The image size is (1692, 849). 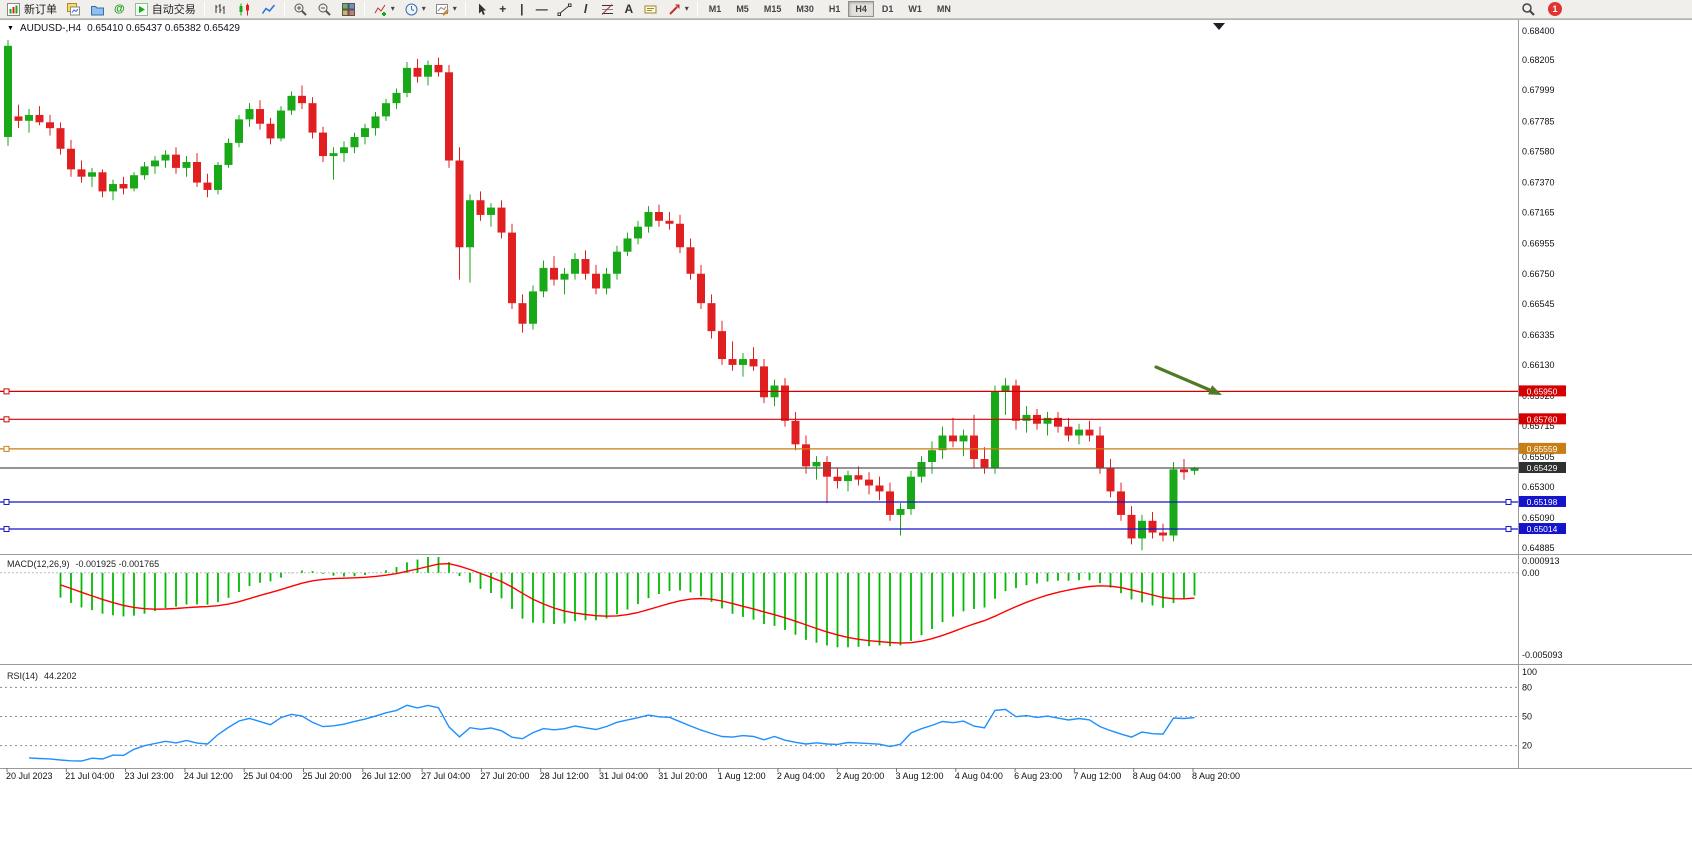 What do you see at coordinates (244, 9) in the screenshot?
I see `candlestick-chart-button` at bounding box center [244, 9].